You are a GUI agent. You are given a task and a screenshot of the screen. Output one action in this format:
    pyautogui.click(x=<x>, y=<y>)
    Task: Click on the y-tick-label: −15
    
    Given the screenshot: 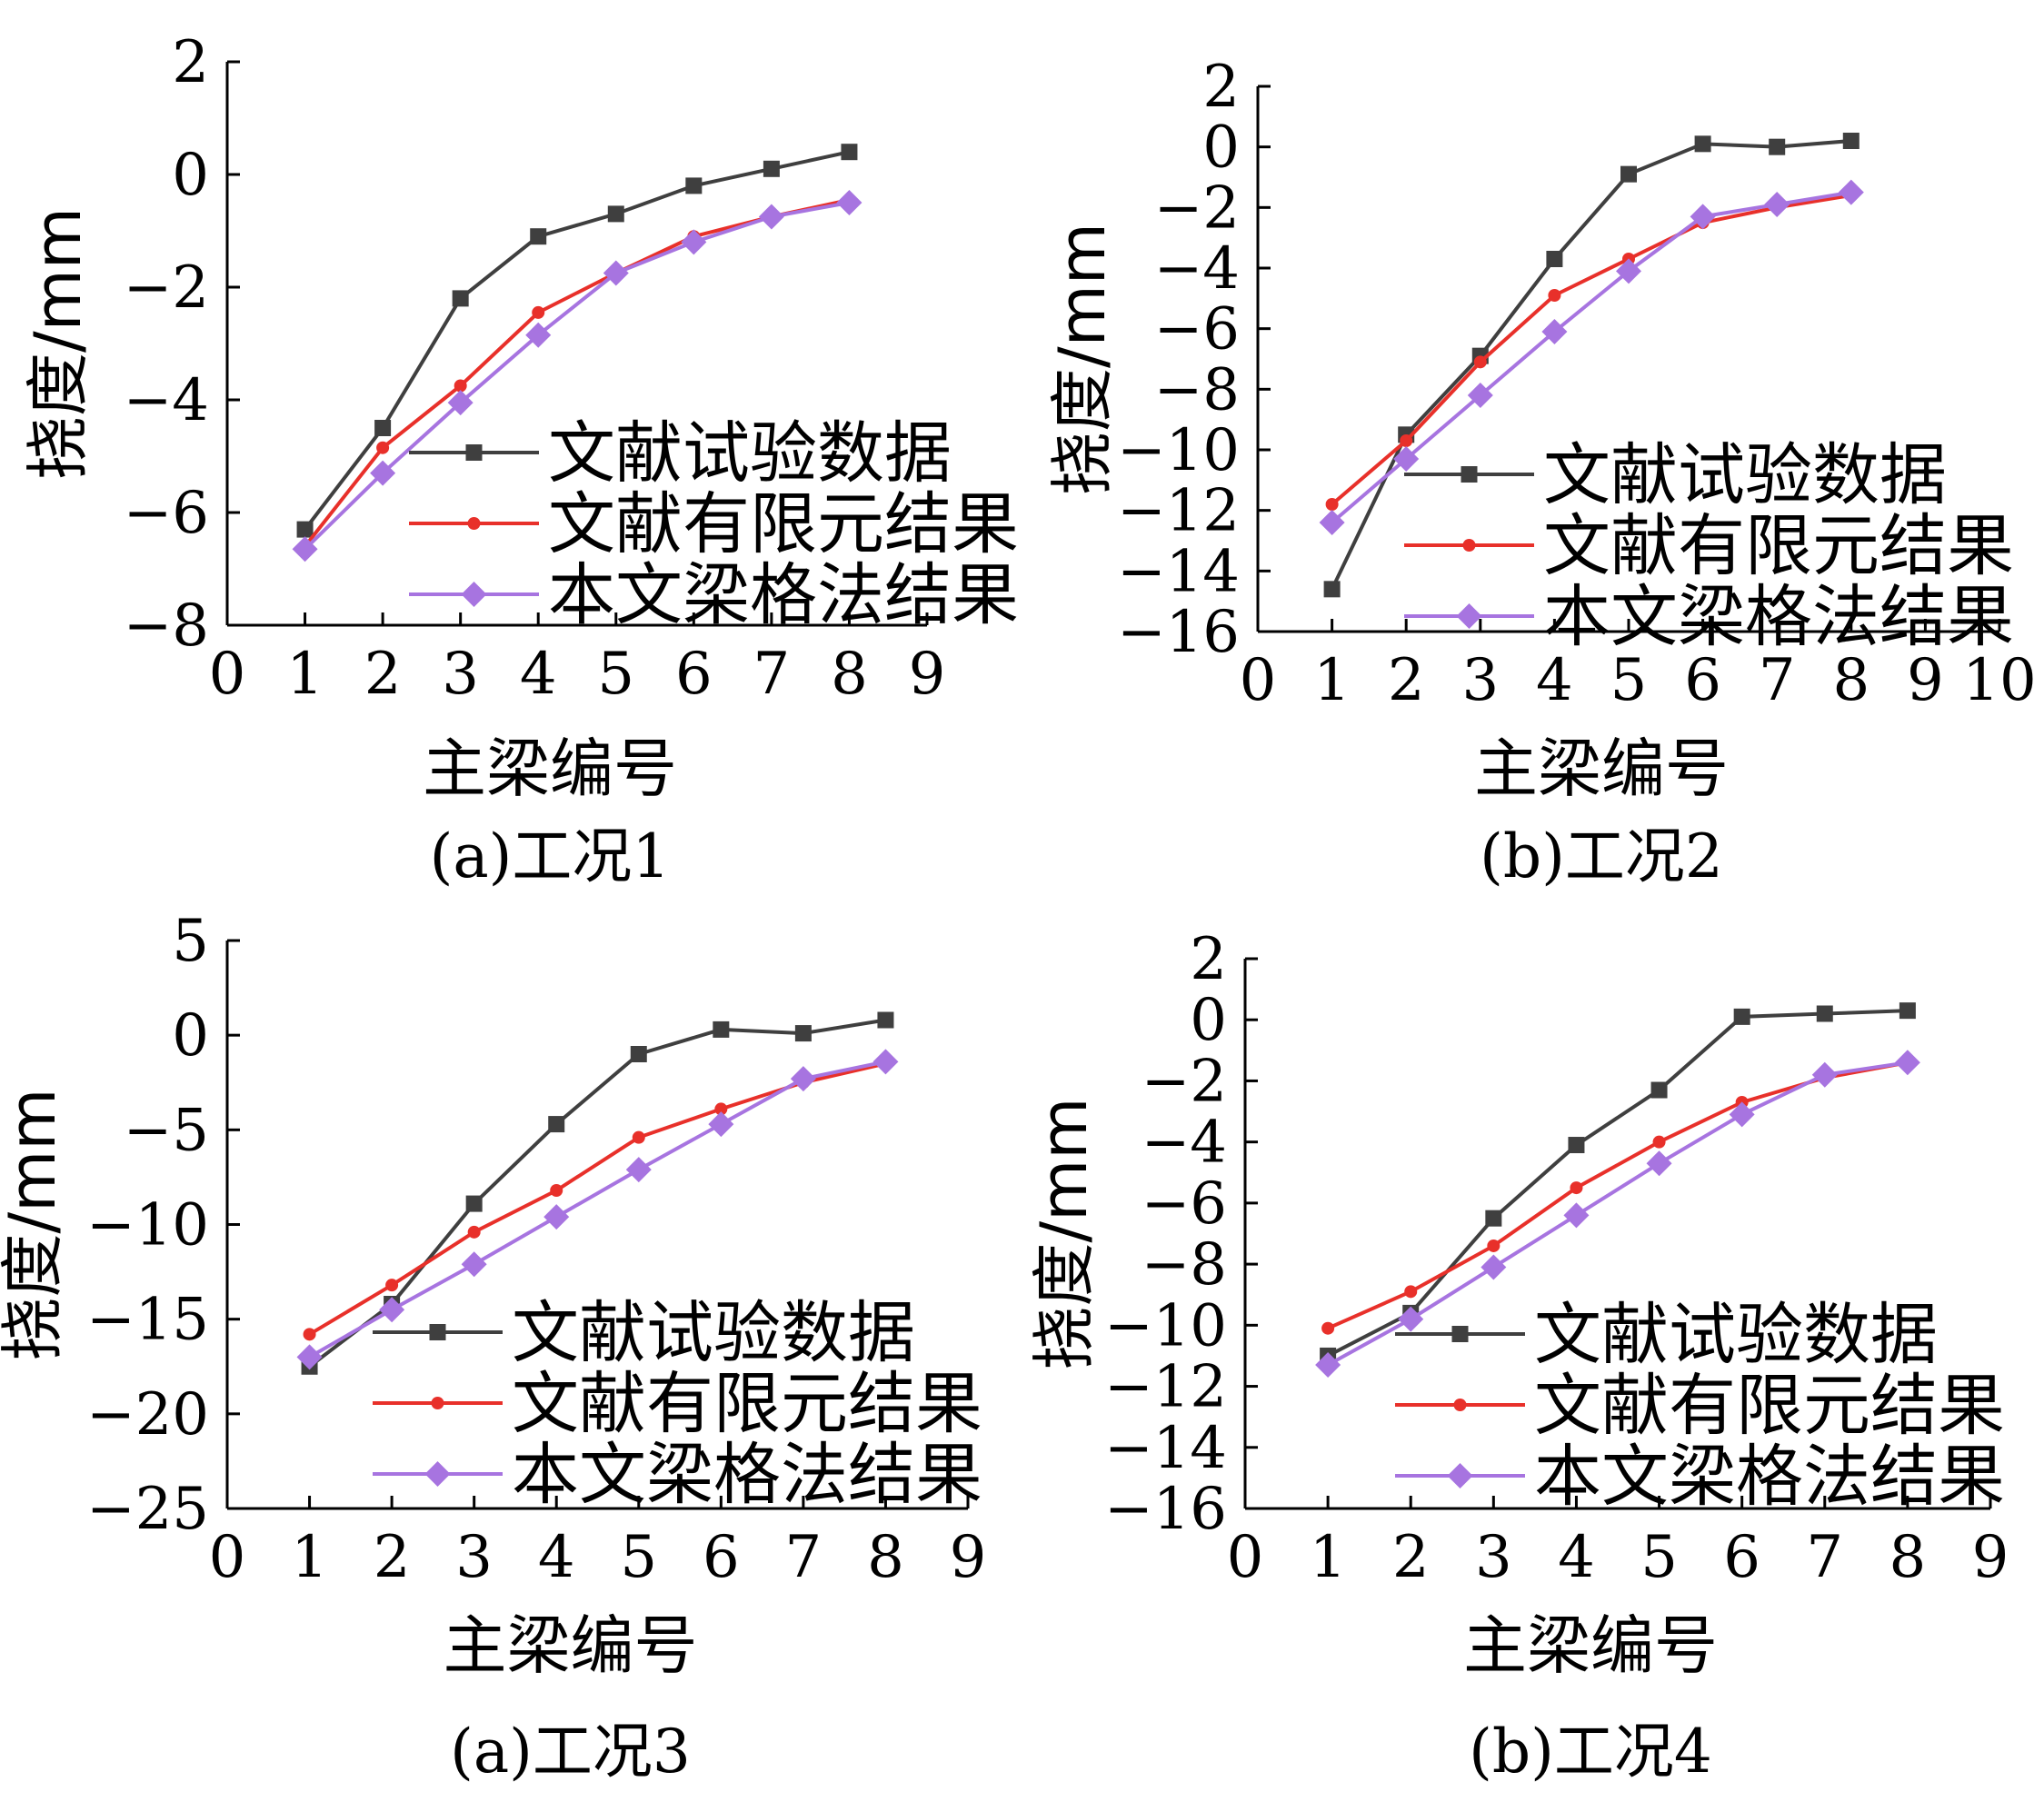 What is the action you would take?
    pyautogui.click(x=147, y=1320)
    